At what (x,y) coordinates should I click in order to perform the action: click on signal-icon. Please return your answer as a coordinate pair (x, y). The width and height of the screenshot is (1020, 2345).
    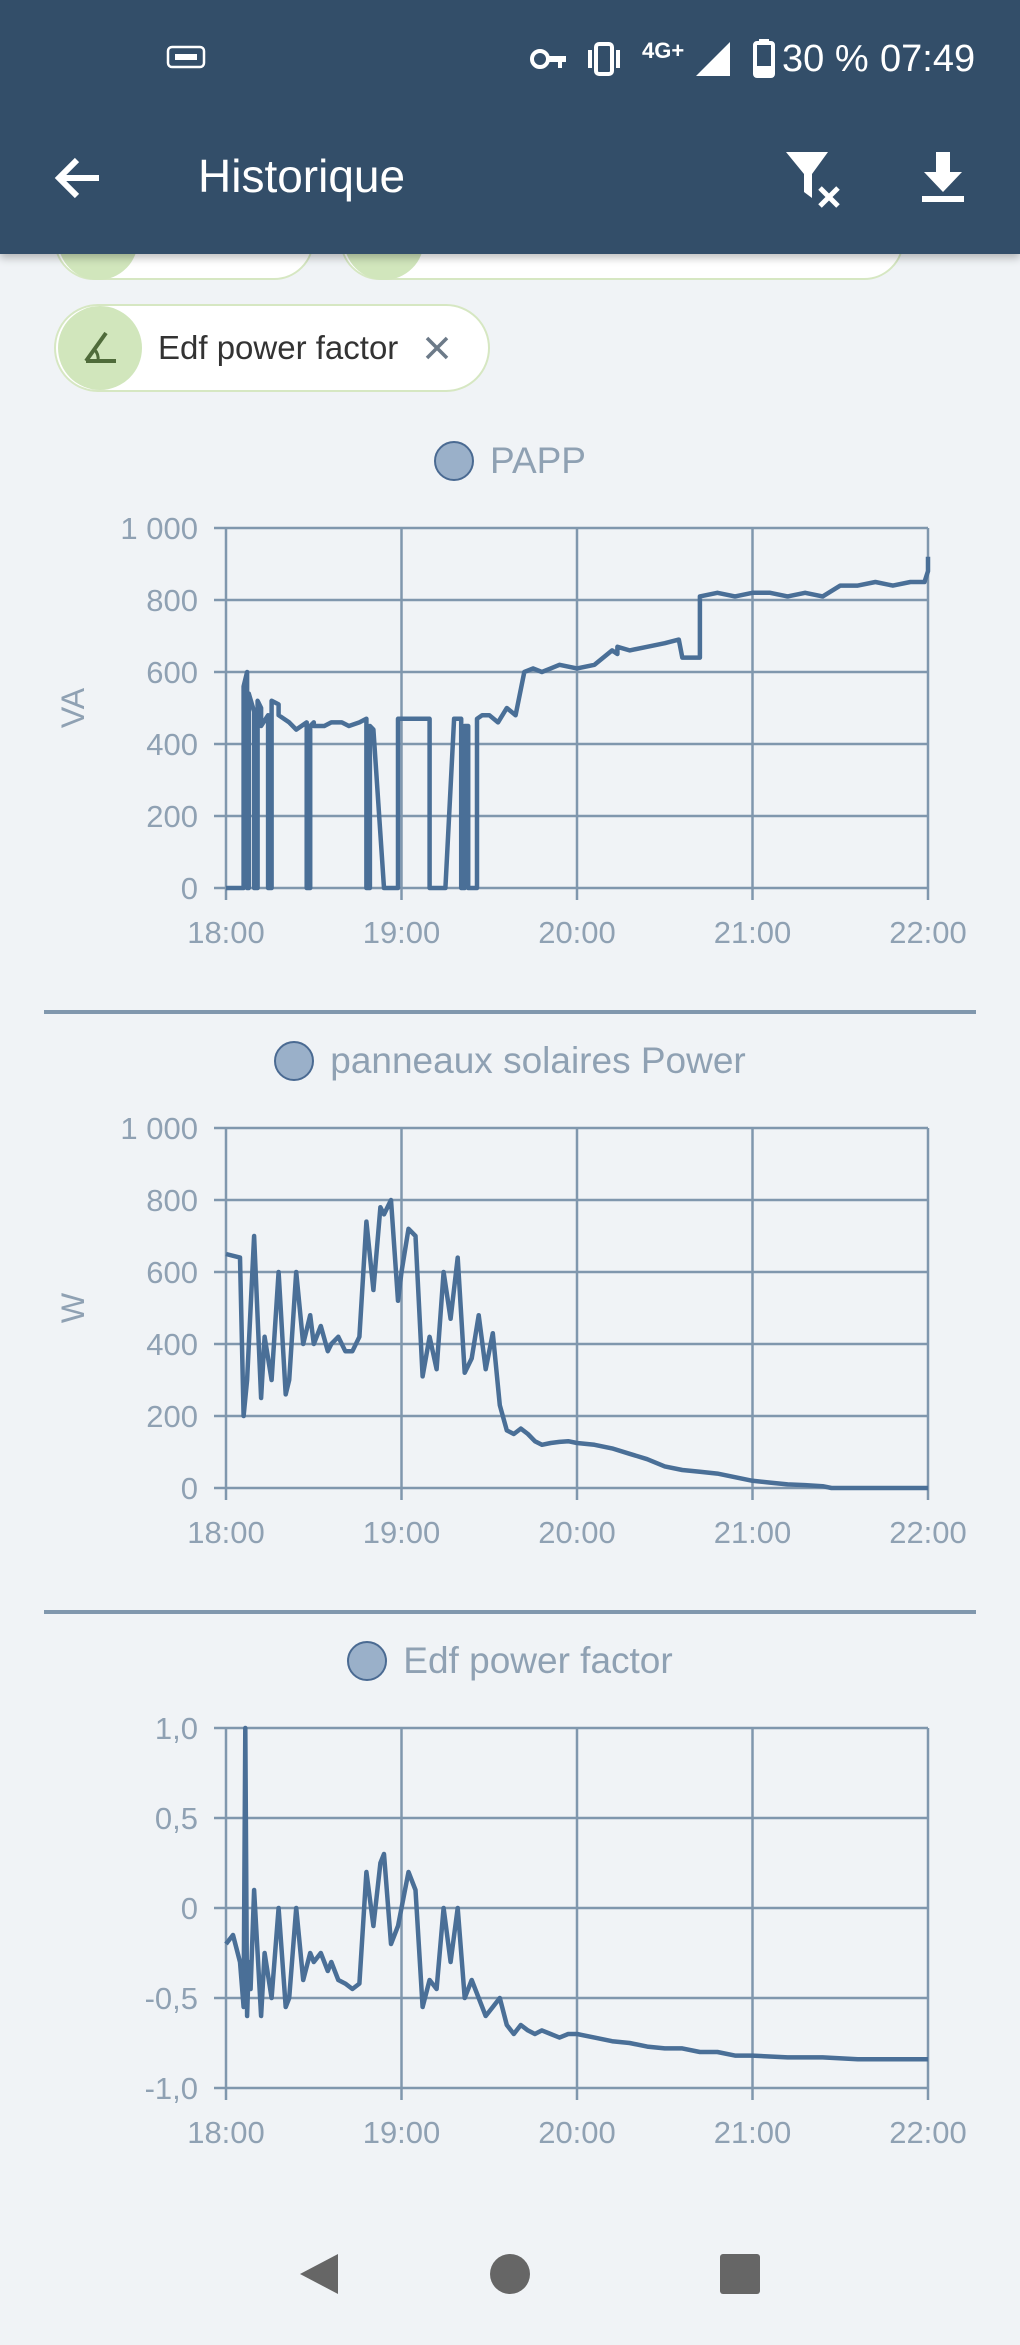
    Looking at the image, I should click on (713, 59).